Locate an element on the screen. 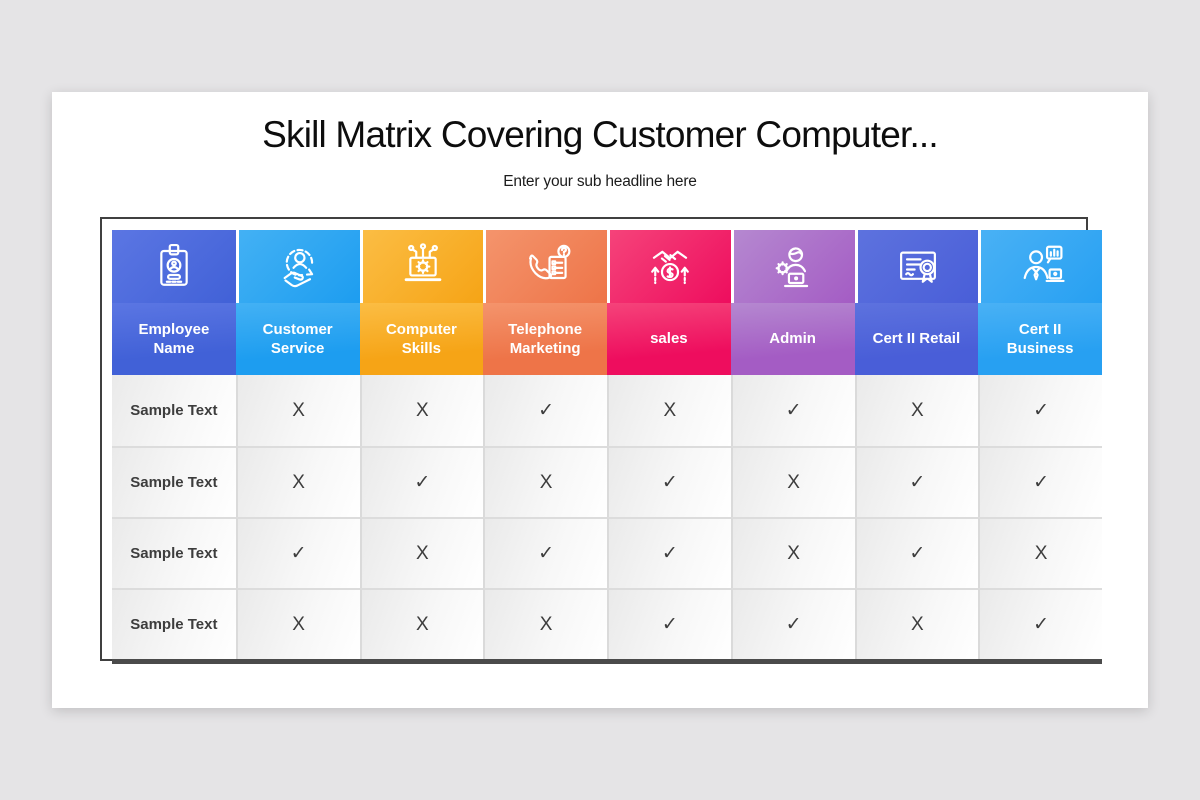  column-header-label: Computer Skills is located at coordinates (421, 339).